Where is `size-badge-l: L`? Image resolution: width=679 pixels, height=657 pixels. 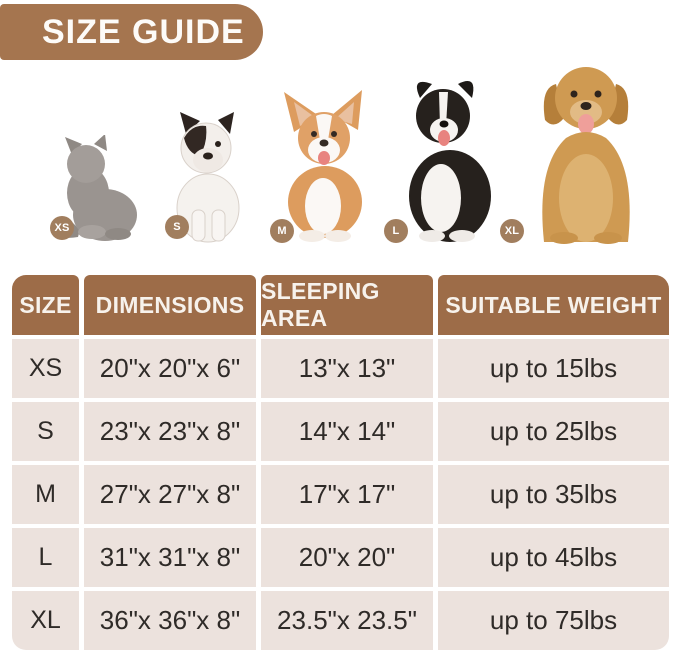 size-badge-l: L is located at coordinates (396, 231).